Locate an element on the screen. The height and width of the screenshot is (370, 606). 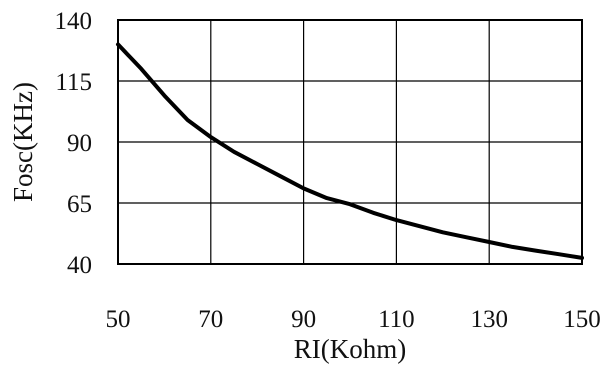
y-axis-label: Fosc(KHz) is located at coordinates (23, 142).